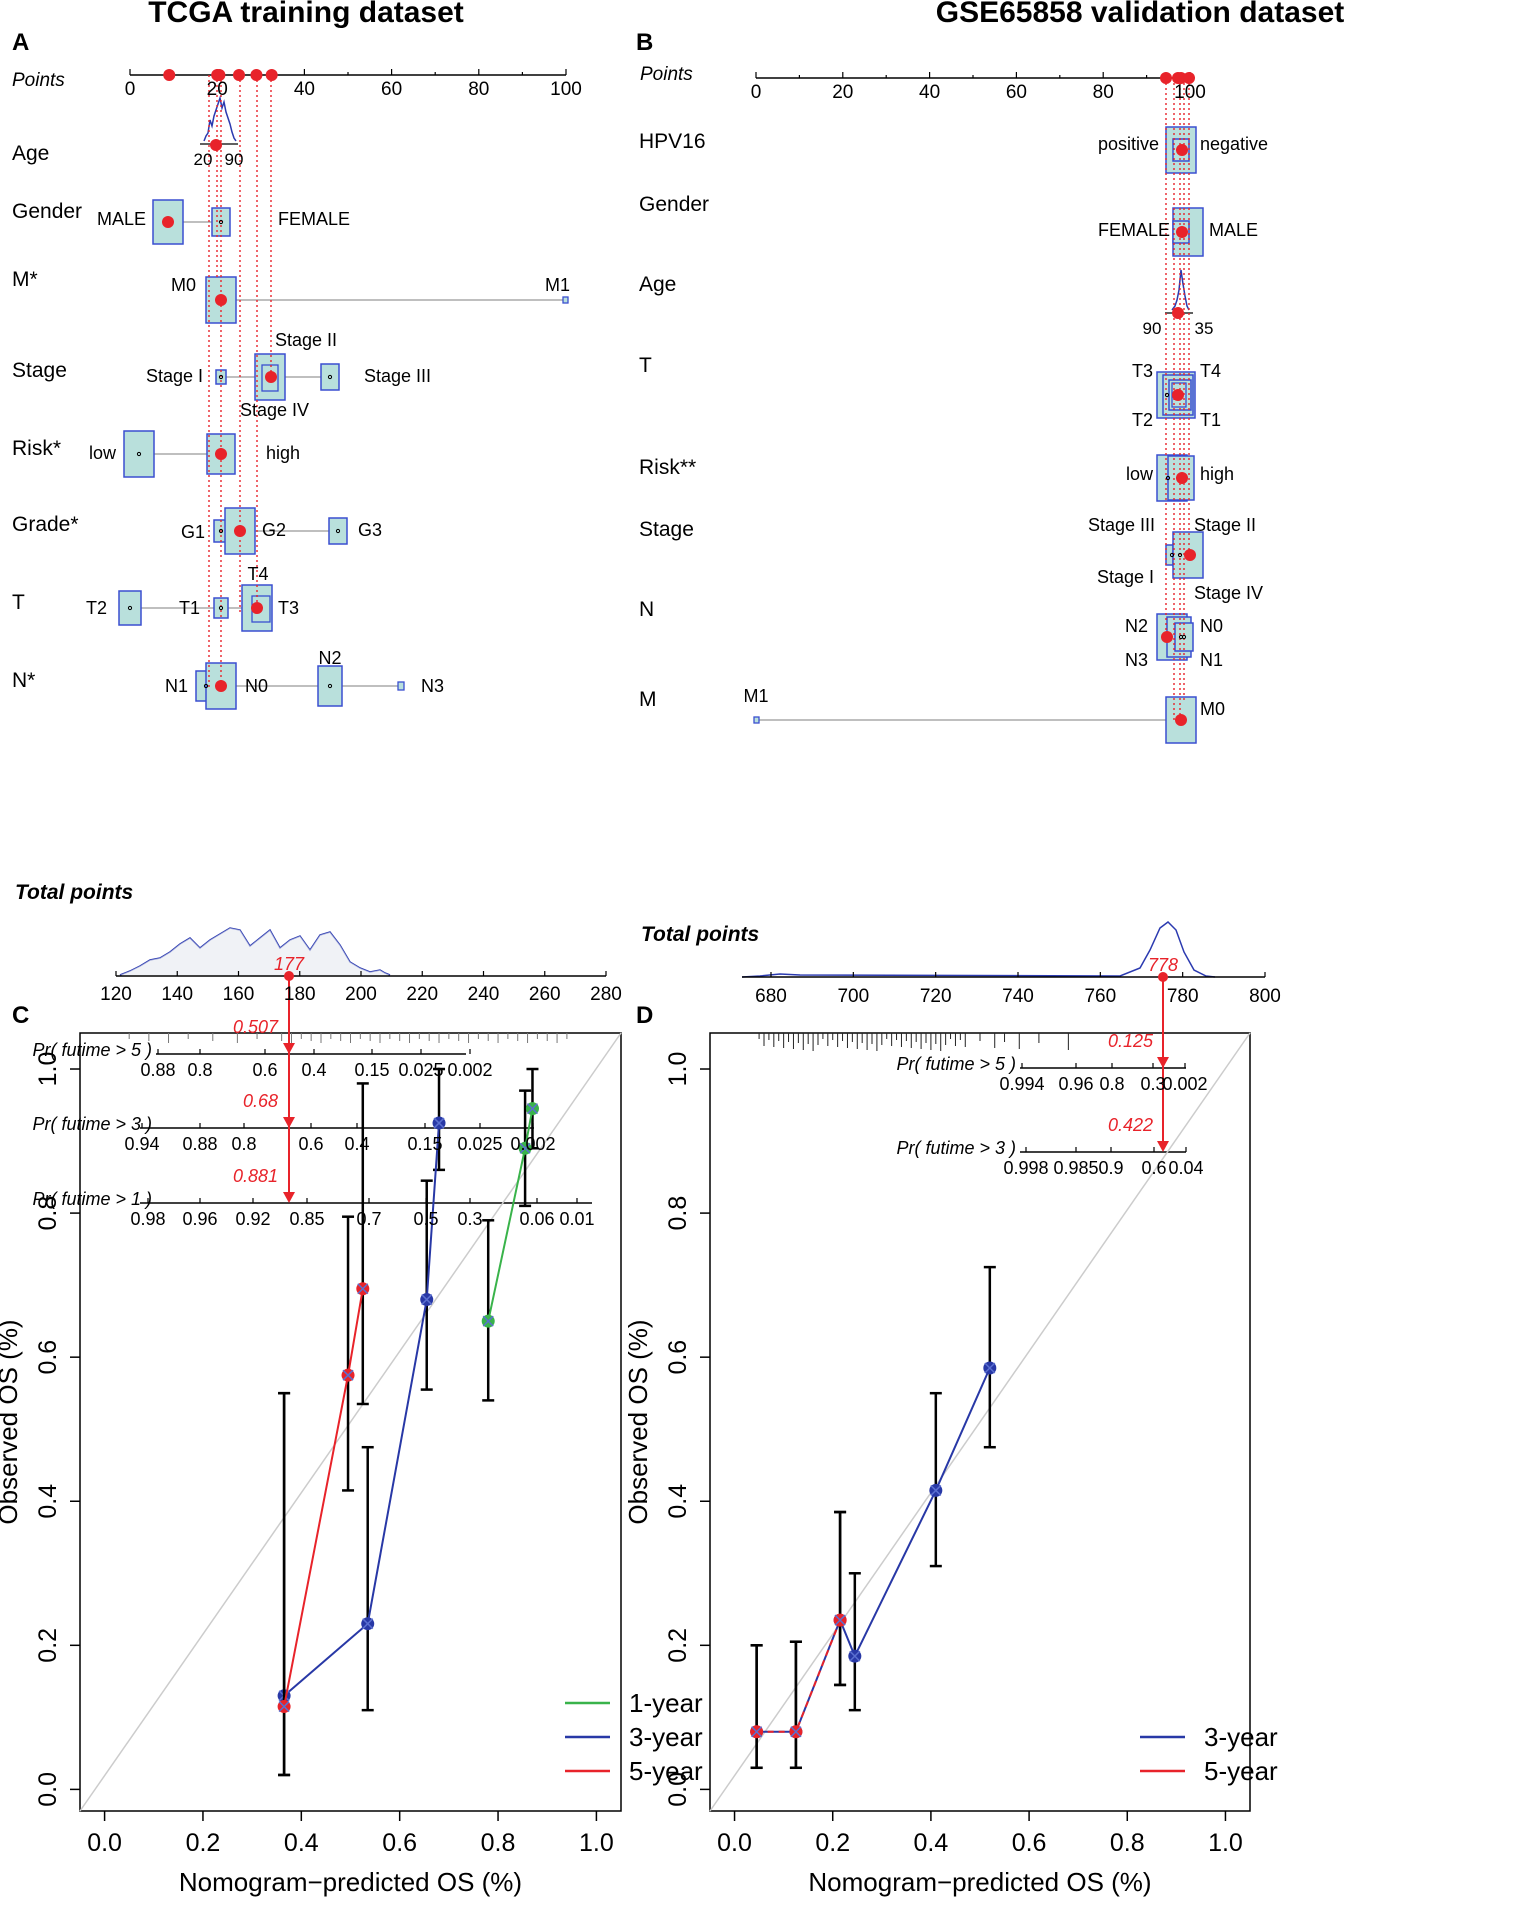 This screenshot has width=1535, height=1911. I want to click on row-label-M: M, so click(648, 699).